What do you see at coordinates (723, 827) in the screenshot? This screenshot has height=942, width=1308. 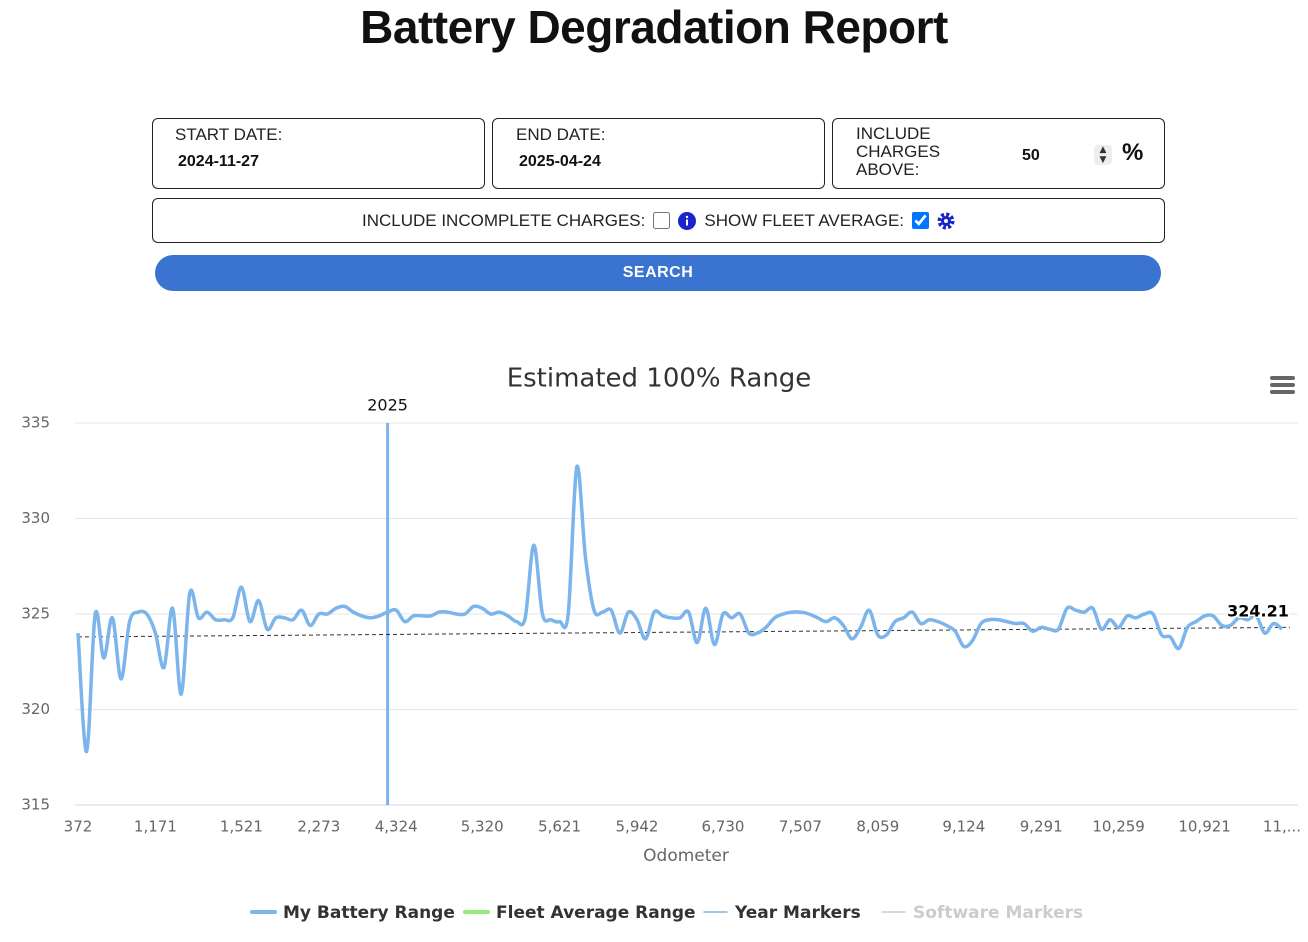 I see `x-tick-label: 6,730` at bounding box center [723, 827].